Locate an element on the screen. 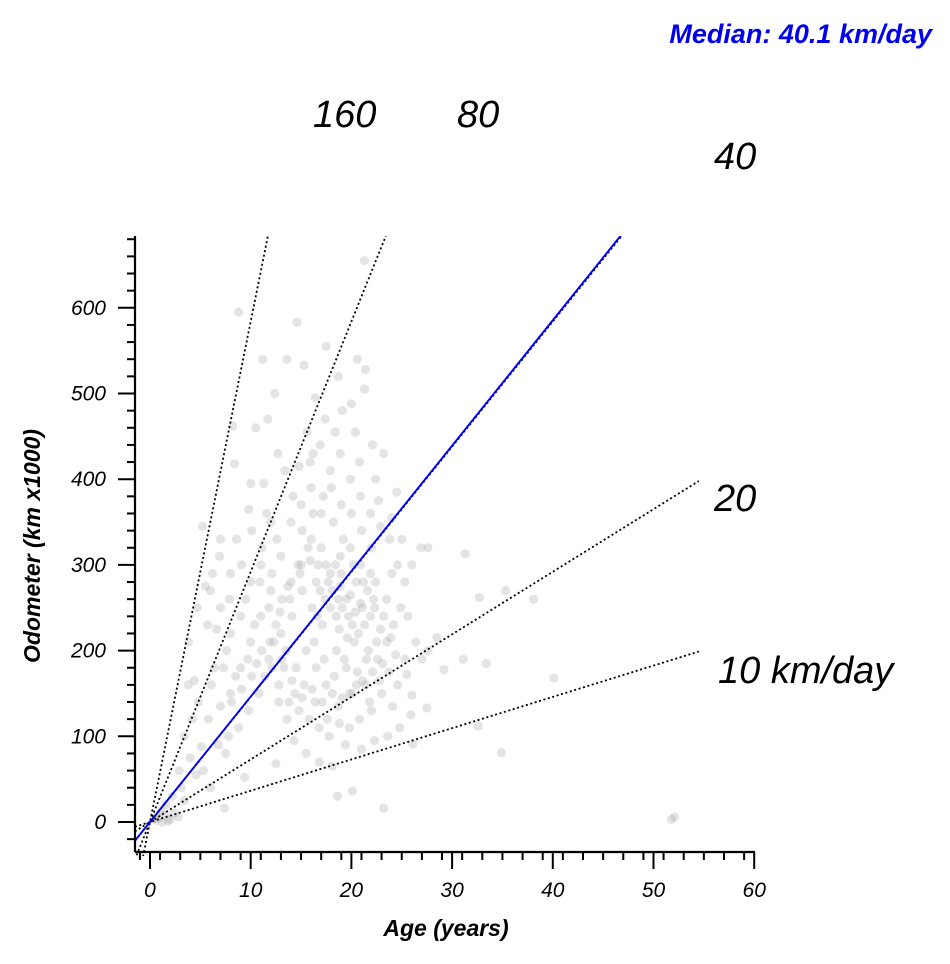 The image size is (950, 964). x-tick-label: 40 is located at coordinates (553, 890).